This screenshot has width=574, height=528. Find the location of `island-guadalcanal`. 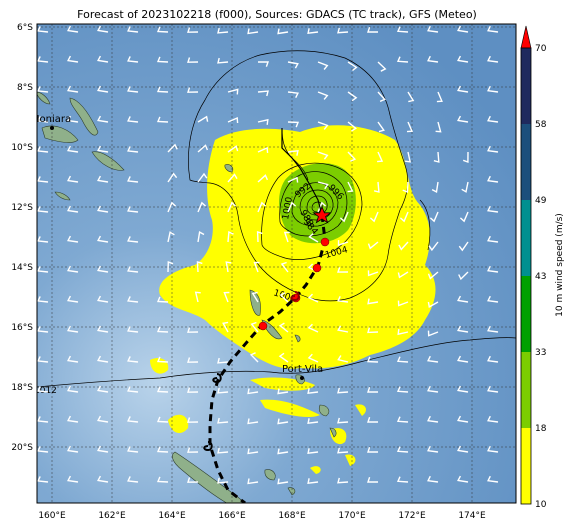

island-guadalcanal is located at coordinates (60, 134).